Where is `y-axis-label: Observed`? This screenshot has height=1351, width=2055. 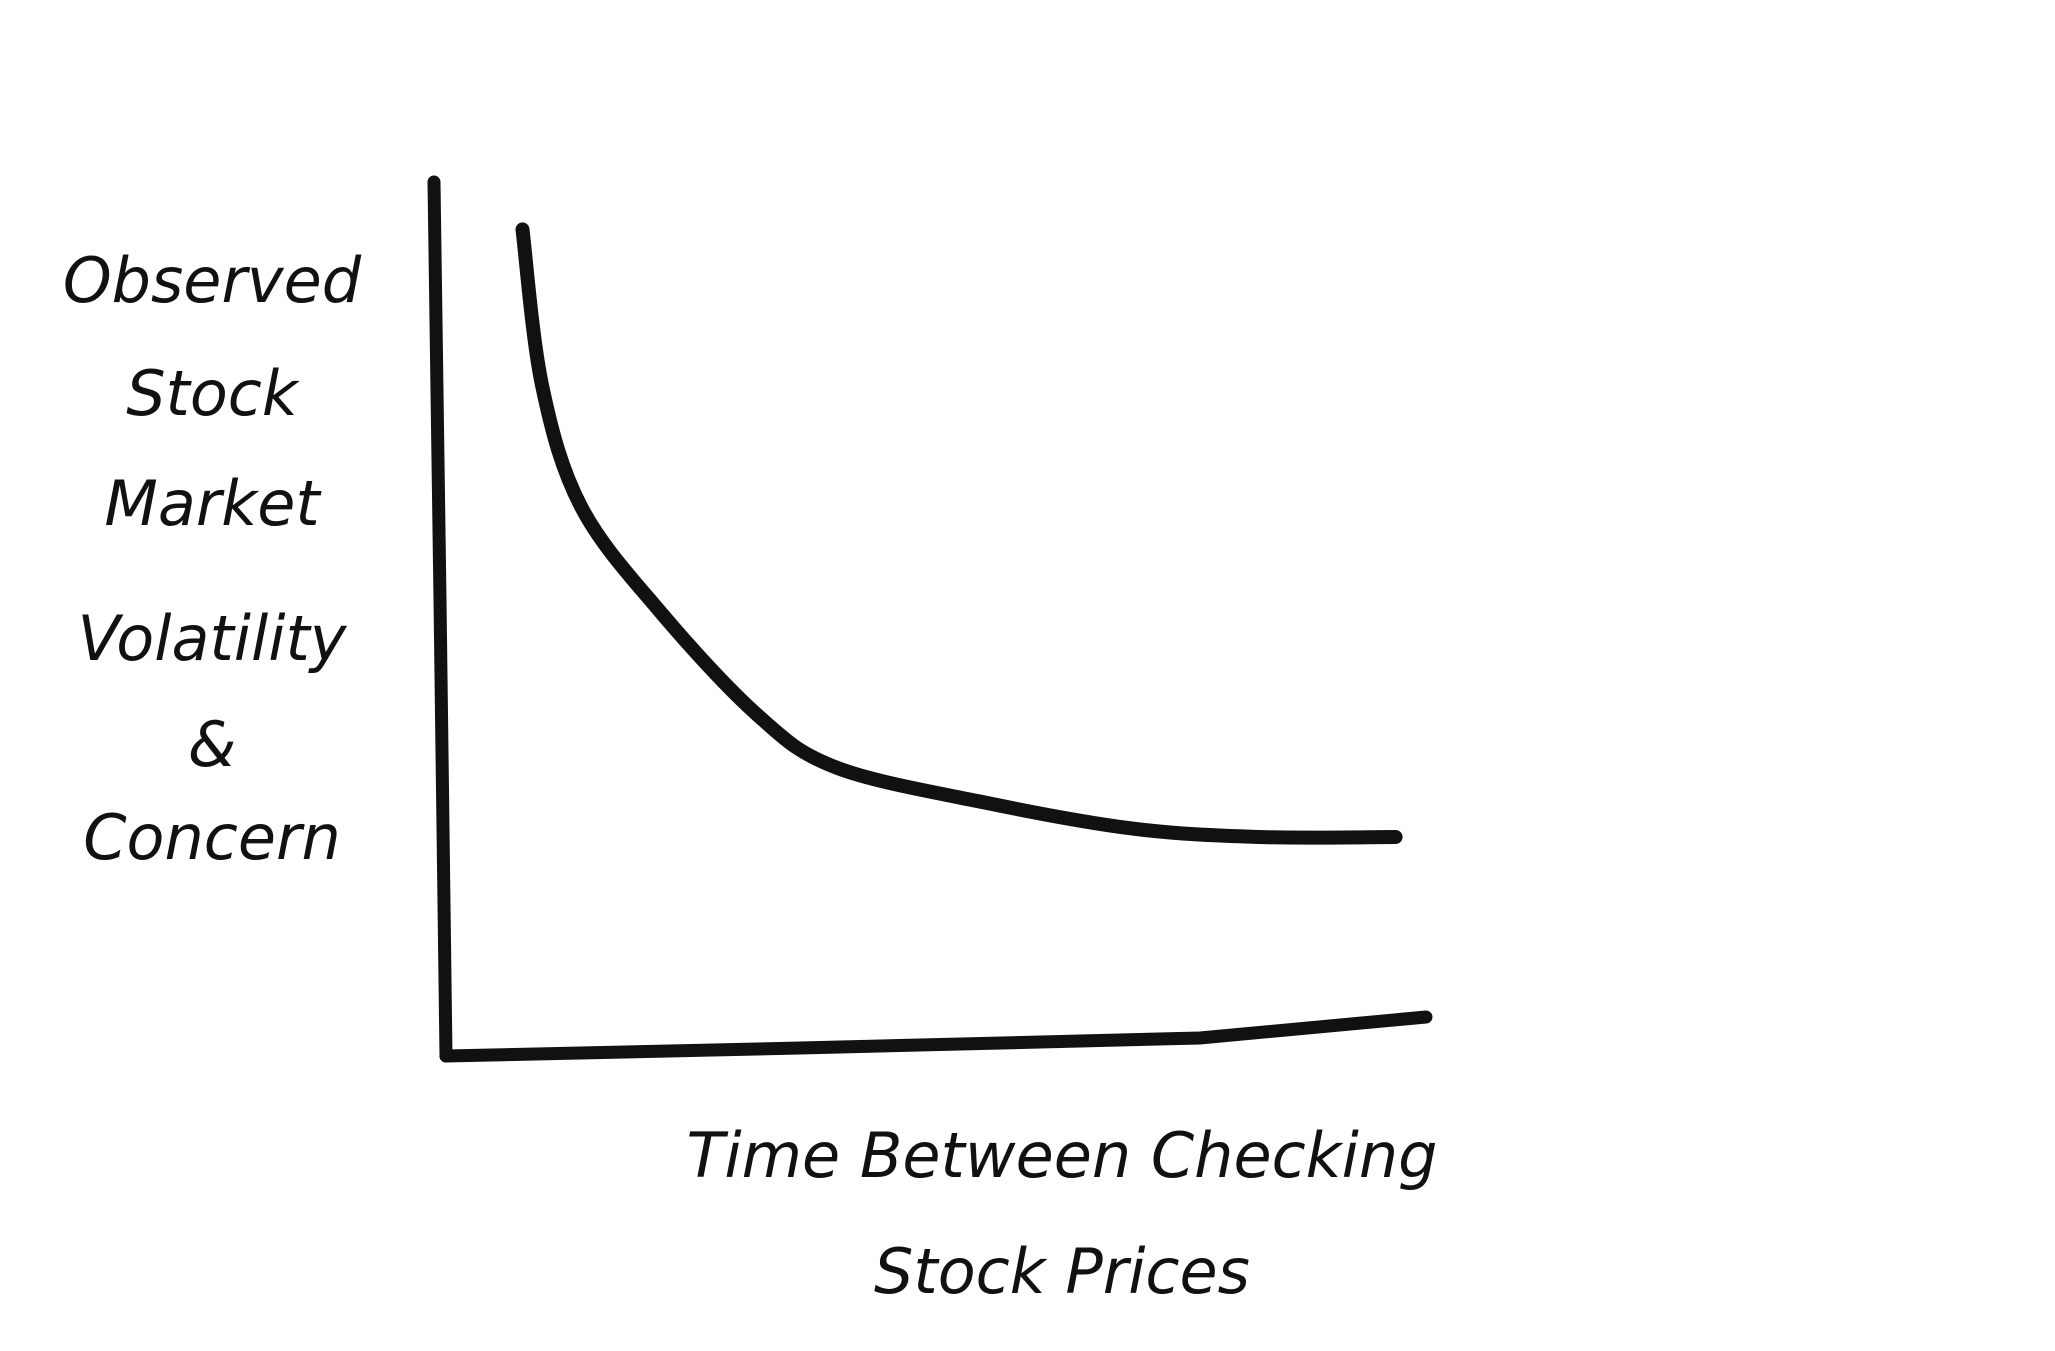
y-axis-label: Observed is located at coordinates (212, 280).